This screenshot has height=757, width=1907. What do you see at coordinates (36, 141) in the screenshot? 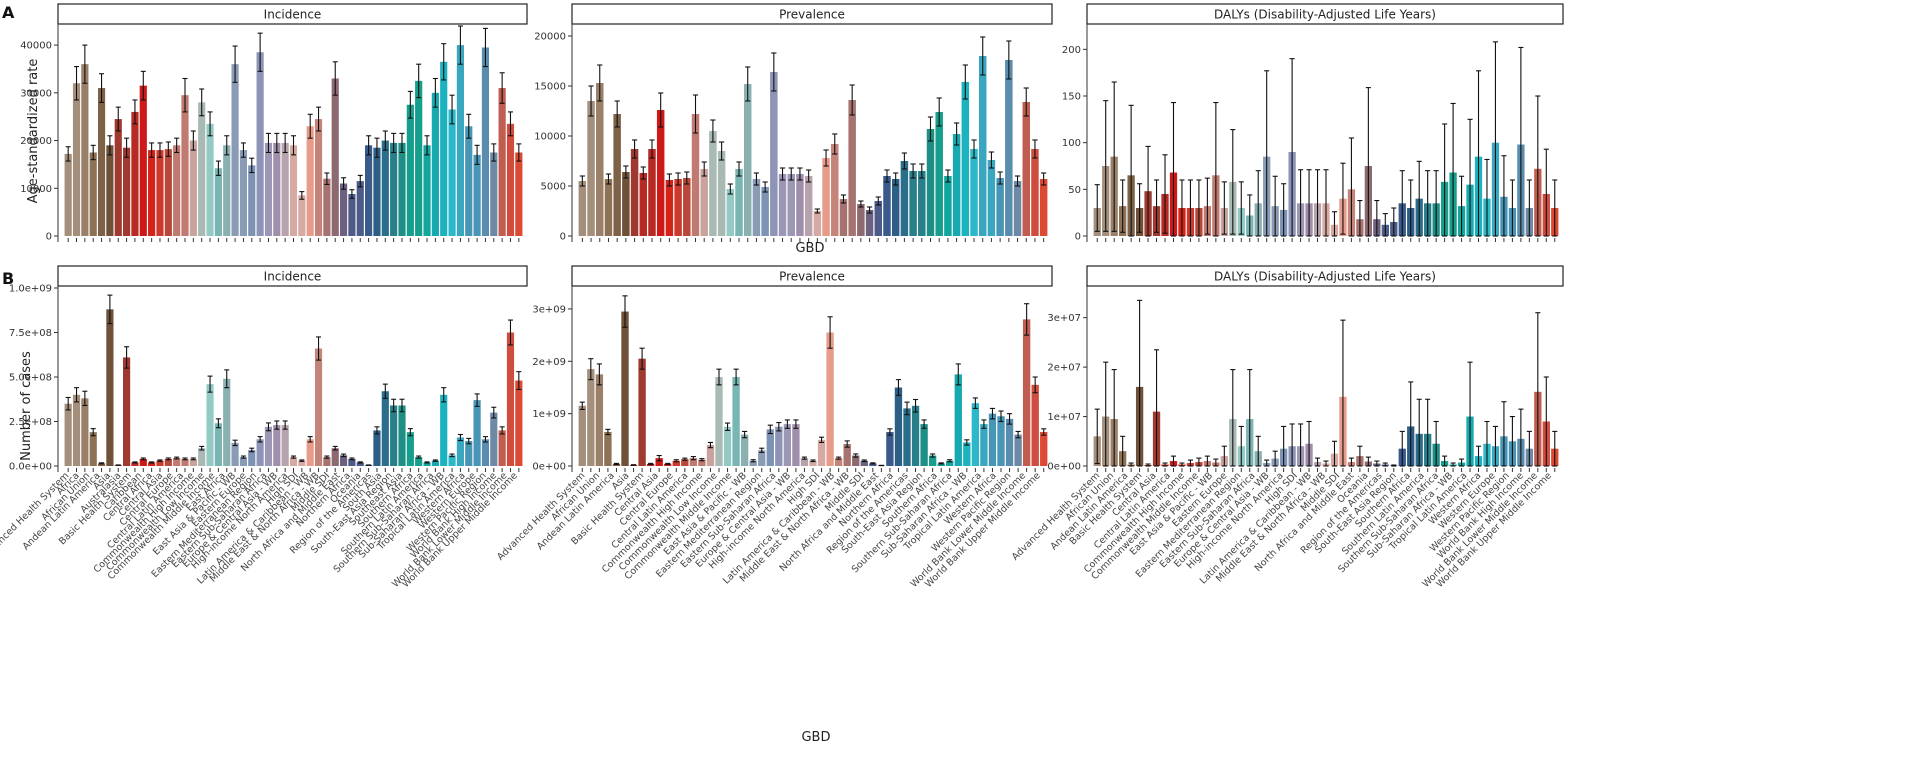
I see `ytick-label: 20000` at bounding box center [36, 141].